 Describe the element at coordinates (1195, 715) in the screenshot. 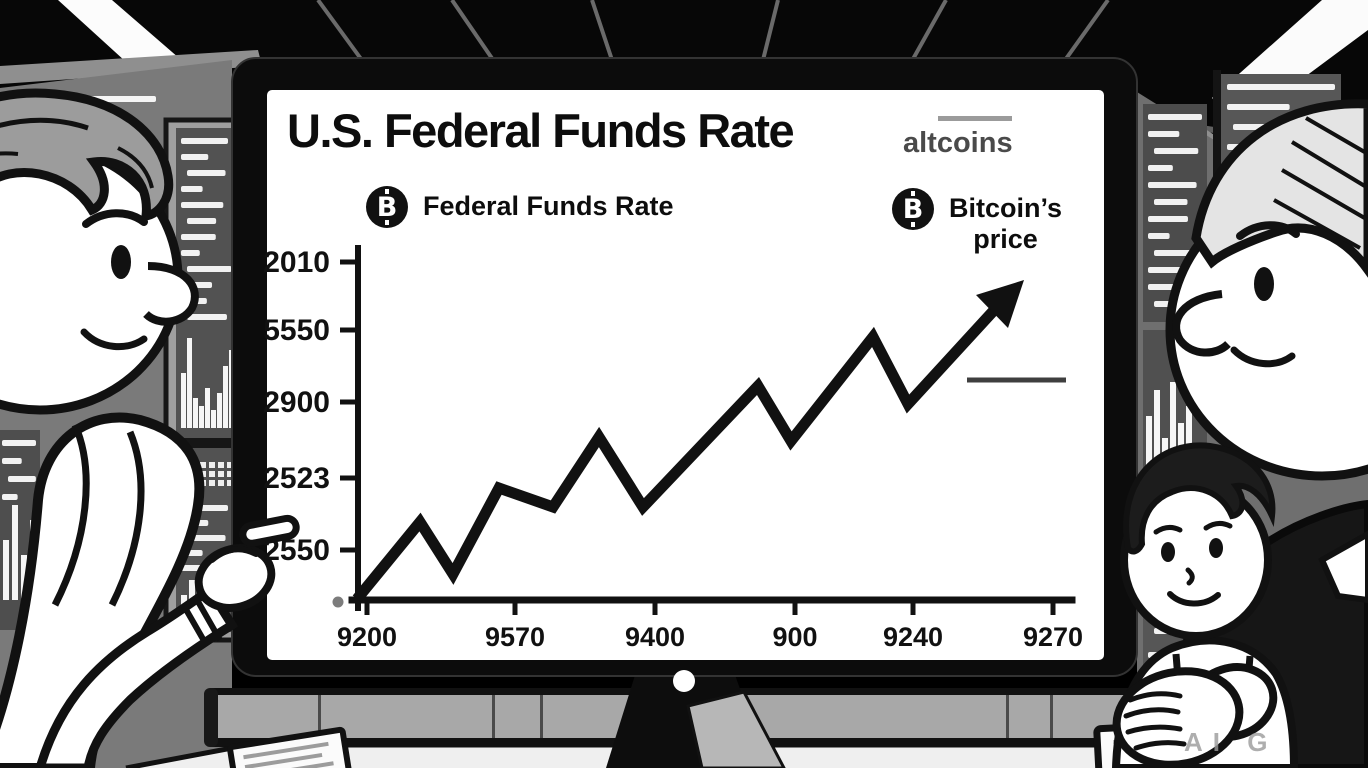

I see `child-hands` at that location.